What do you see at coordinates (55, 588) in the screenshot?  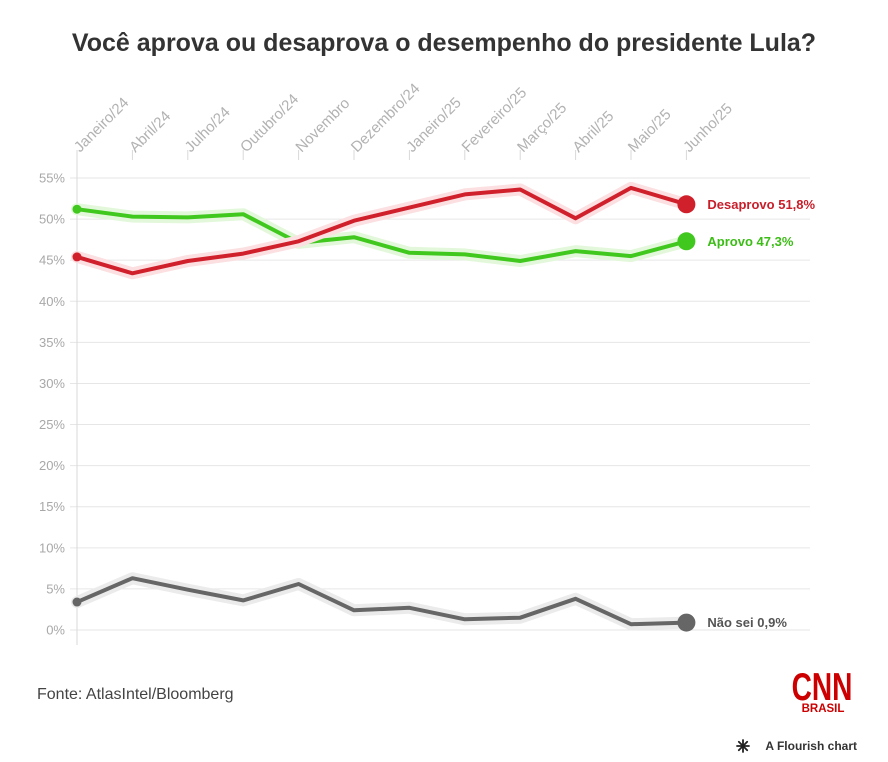 I see `y-tick-label: 5%` at bounding box center [55, 588].